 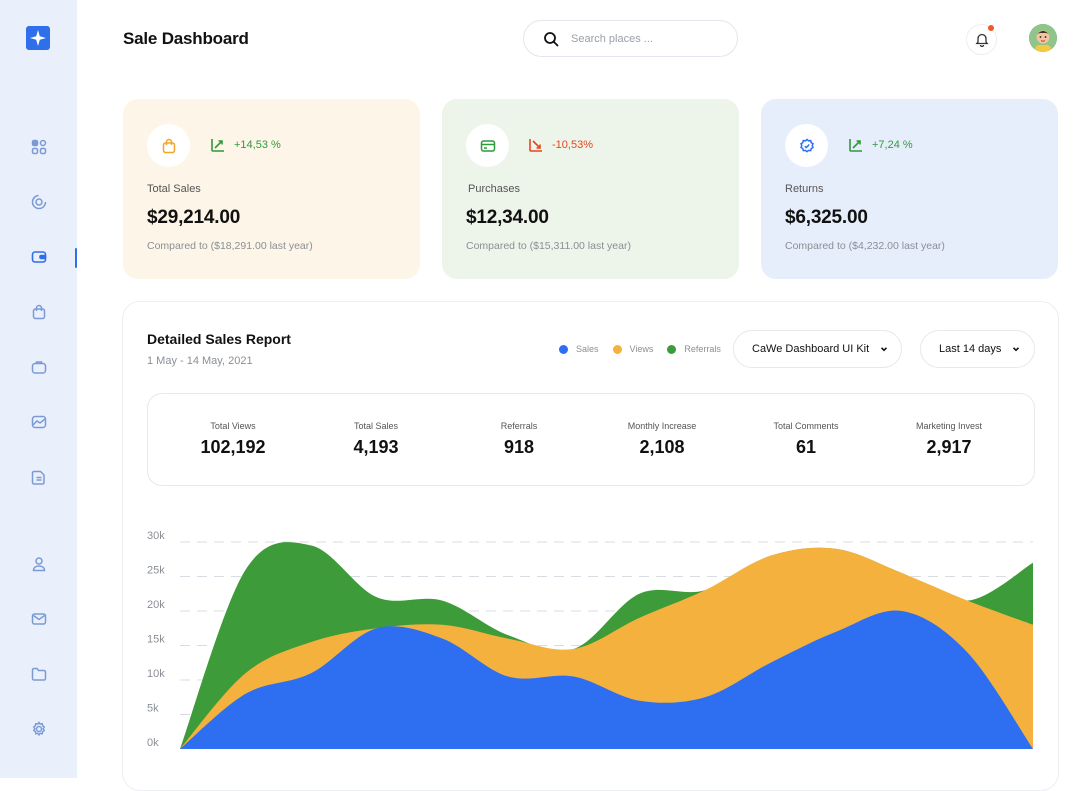 I want to click on page-title: Sale Dashboard, so click(x=186, y=38).